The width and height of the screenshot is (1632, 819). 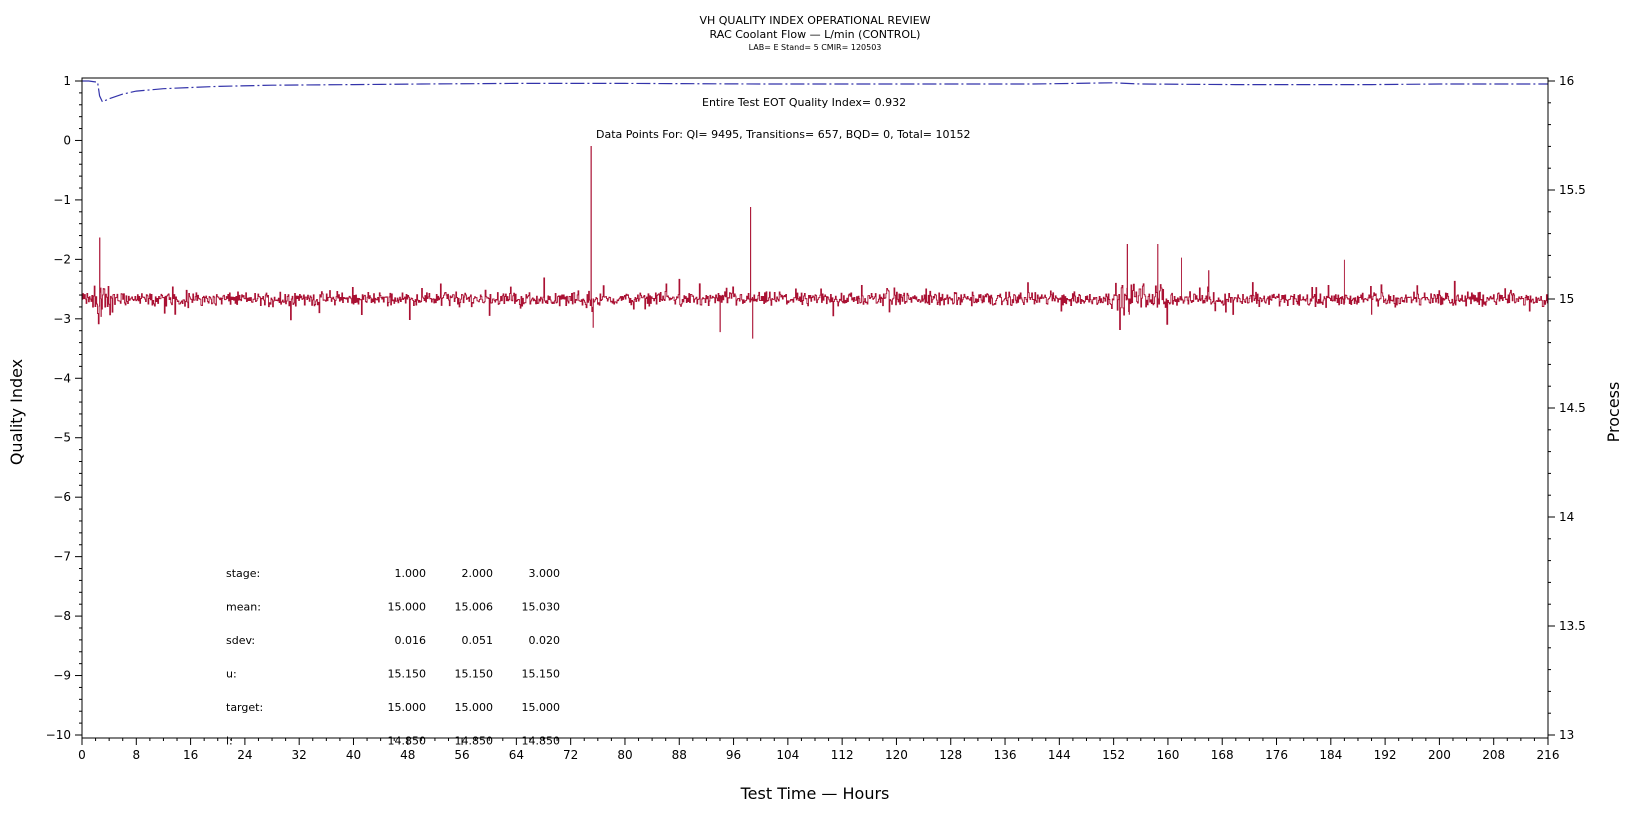 I want to click on stats-label: mean:, so click(x=243, y=607).